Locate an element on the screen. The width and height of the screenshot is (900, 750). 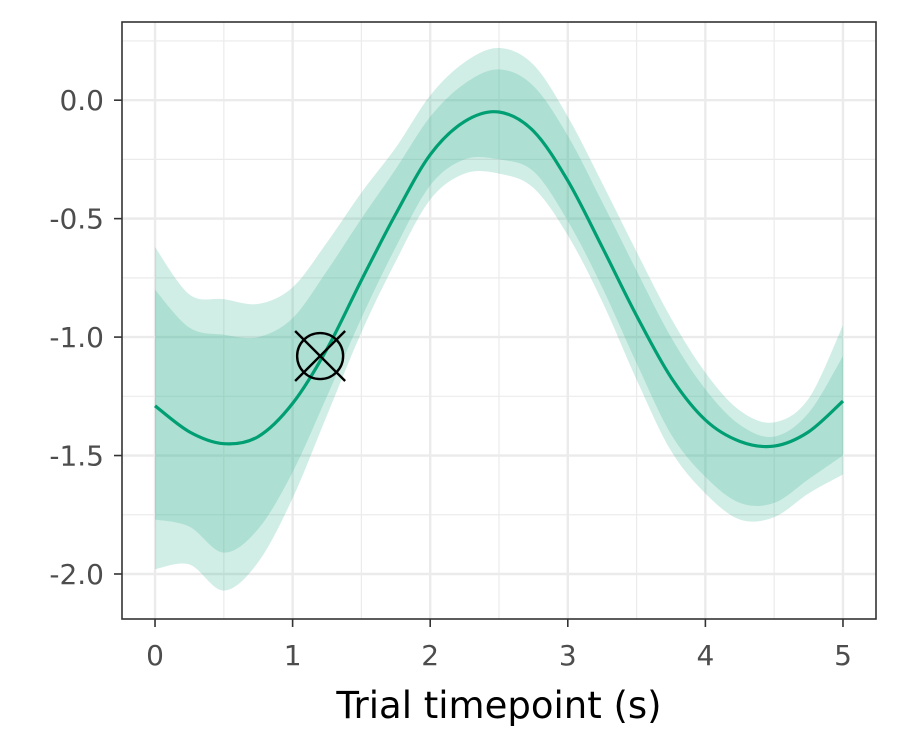
circle-cross-marker is located at coordinates (320, 356).